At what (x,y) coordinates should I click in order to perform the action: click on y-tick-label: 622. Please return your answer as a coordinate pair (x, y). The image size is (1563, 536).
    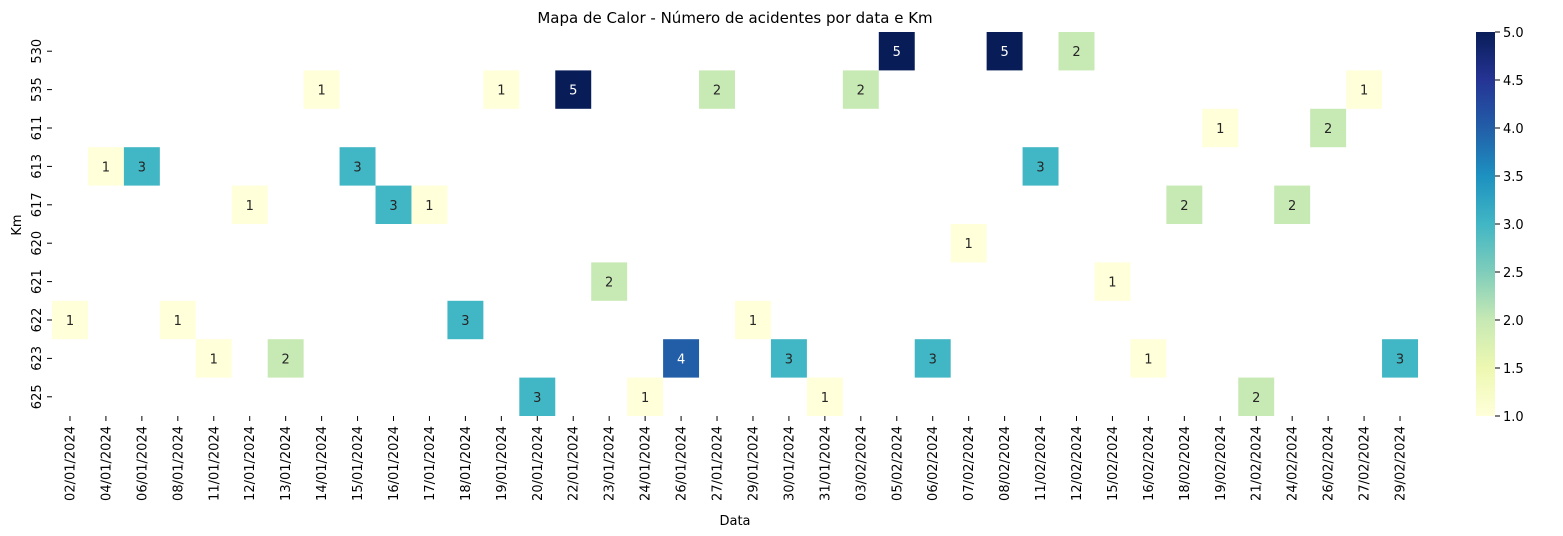
    Looking at the image, I should click on (37, 320).